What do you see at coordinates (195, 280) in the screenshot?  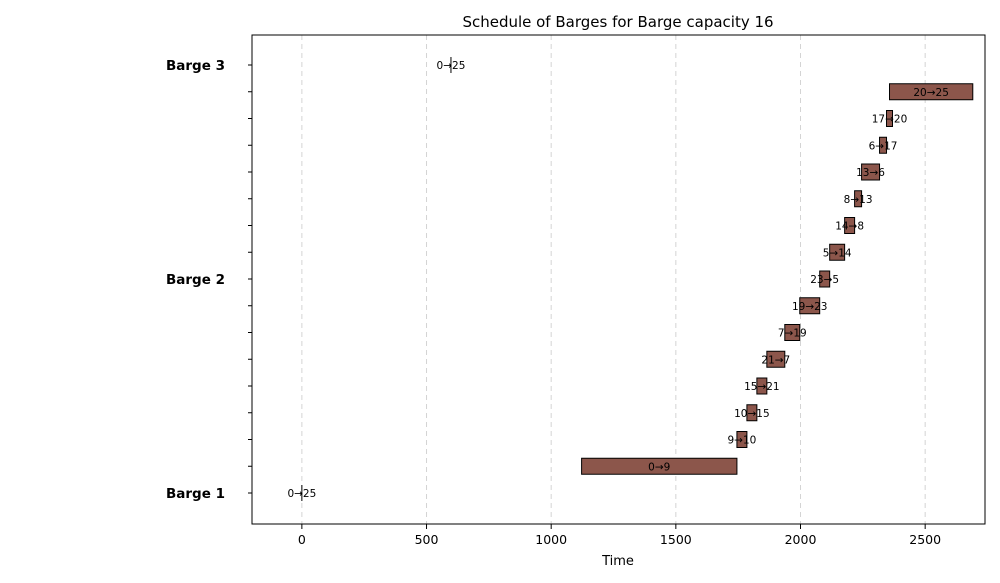 I see `barge-label: Barge 2` at bounding box center [195, 280].